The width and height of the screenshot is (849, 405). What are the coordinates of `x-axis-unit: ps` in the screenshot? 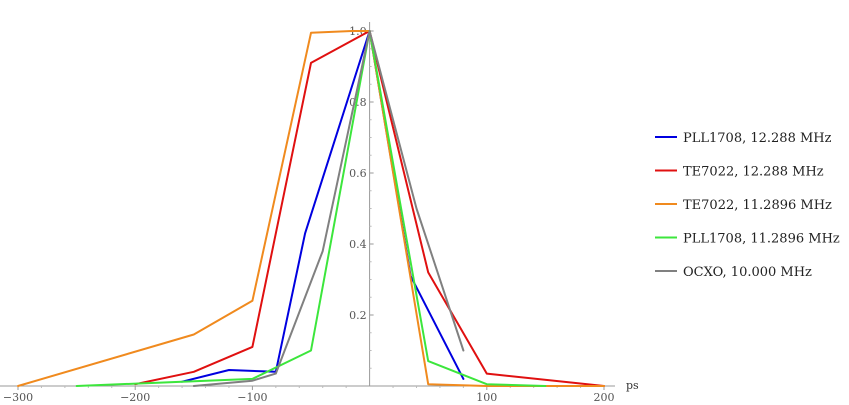 It's located at (632, 385).